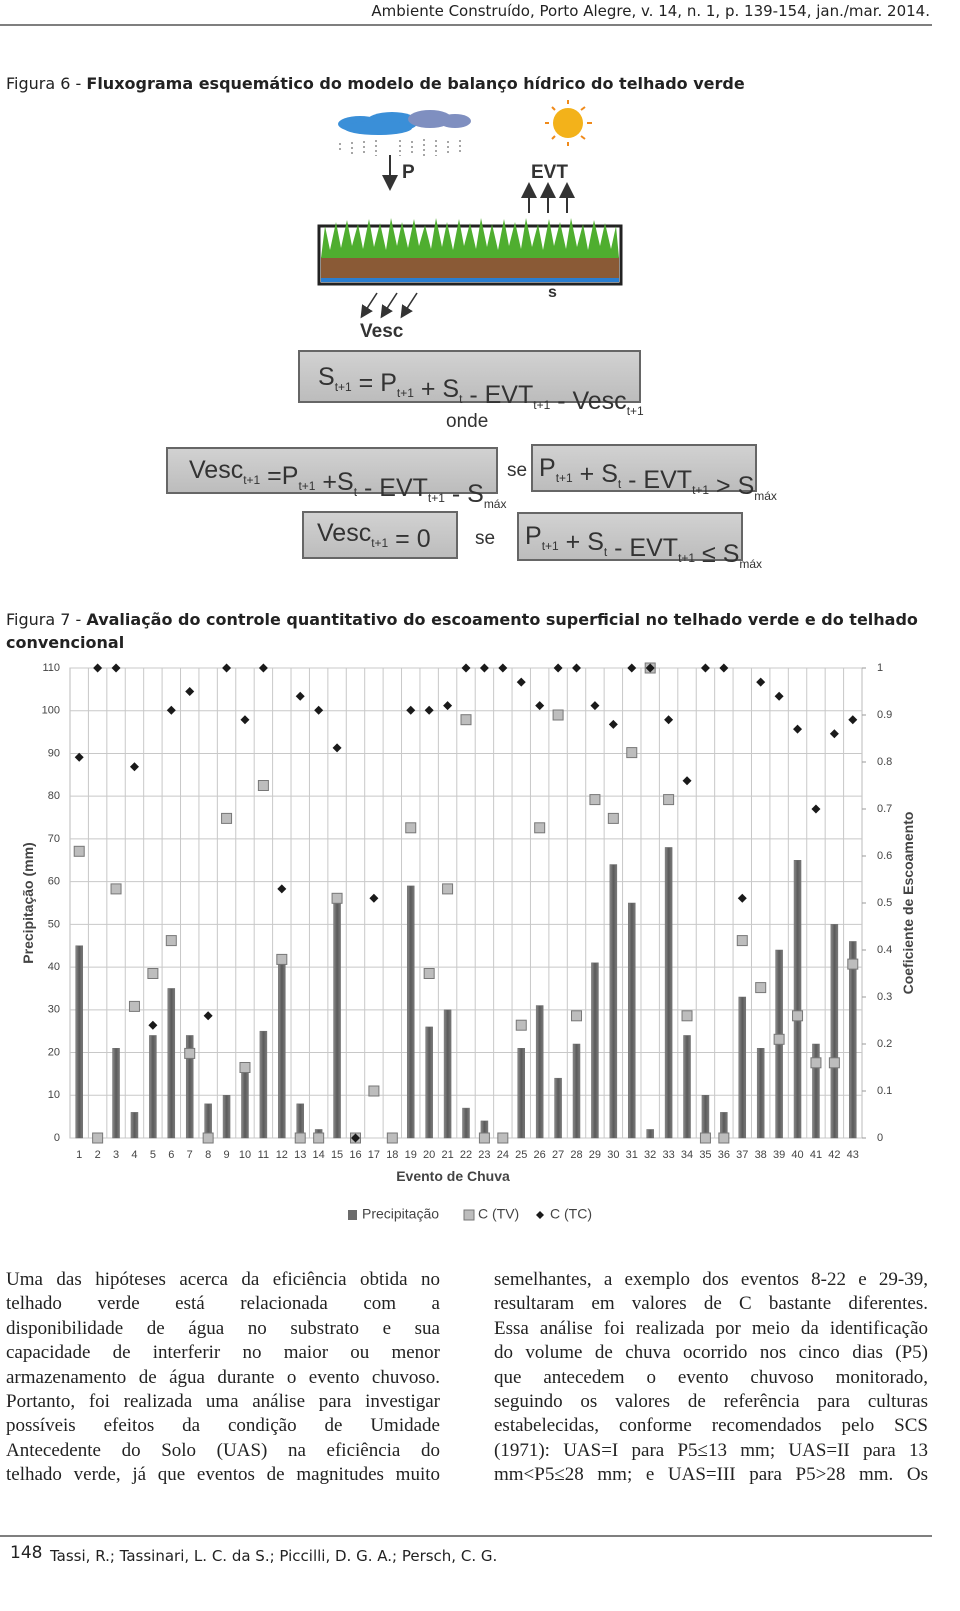  What do you see at coordinates (724, 1155) in the screenshot?
I see `x-tick-label: 36` at bounding box center [724, 1155].